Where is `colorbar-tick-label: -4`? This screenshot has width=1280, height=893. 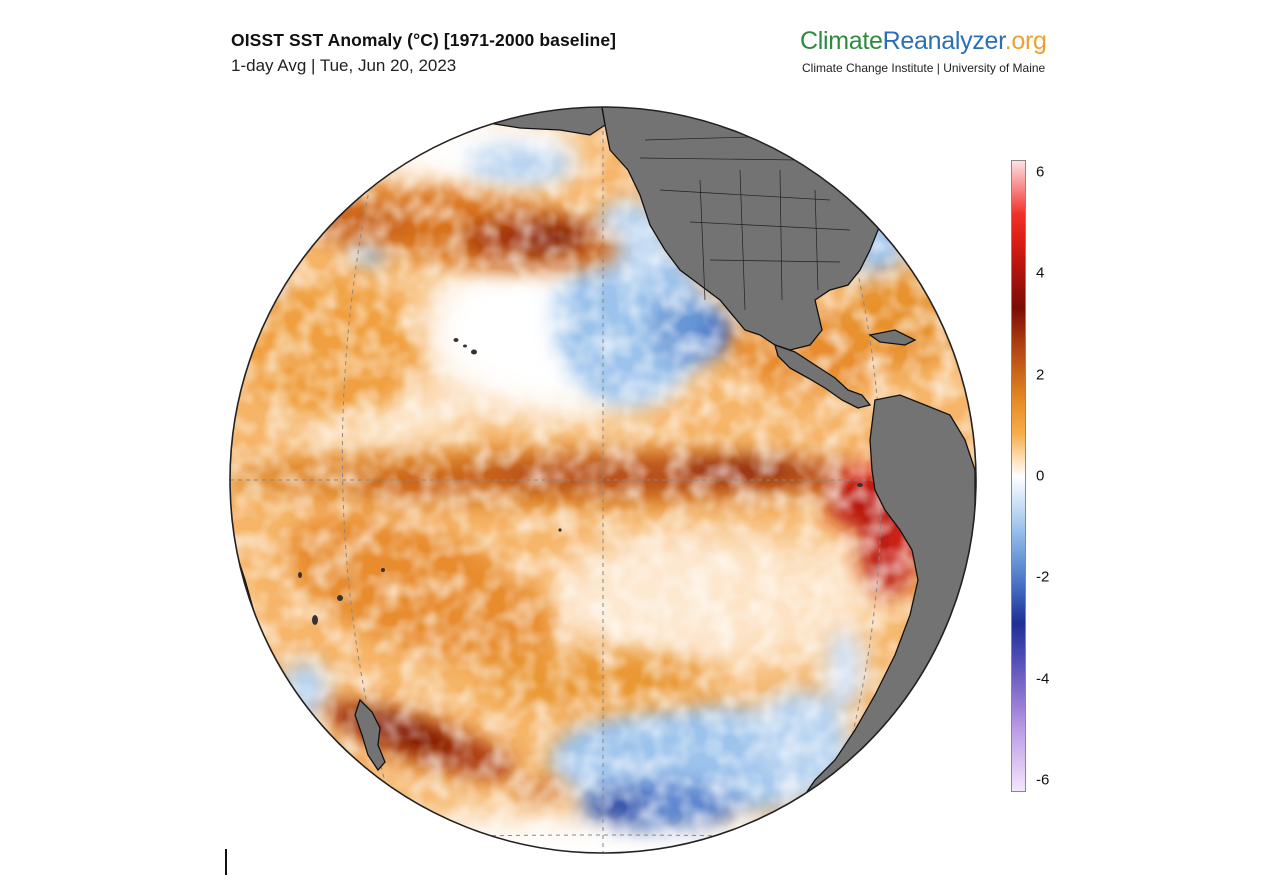 colorbar-tick-label: -4 is located at coordinates (1043, 679).